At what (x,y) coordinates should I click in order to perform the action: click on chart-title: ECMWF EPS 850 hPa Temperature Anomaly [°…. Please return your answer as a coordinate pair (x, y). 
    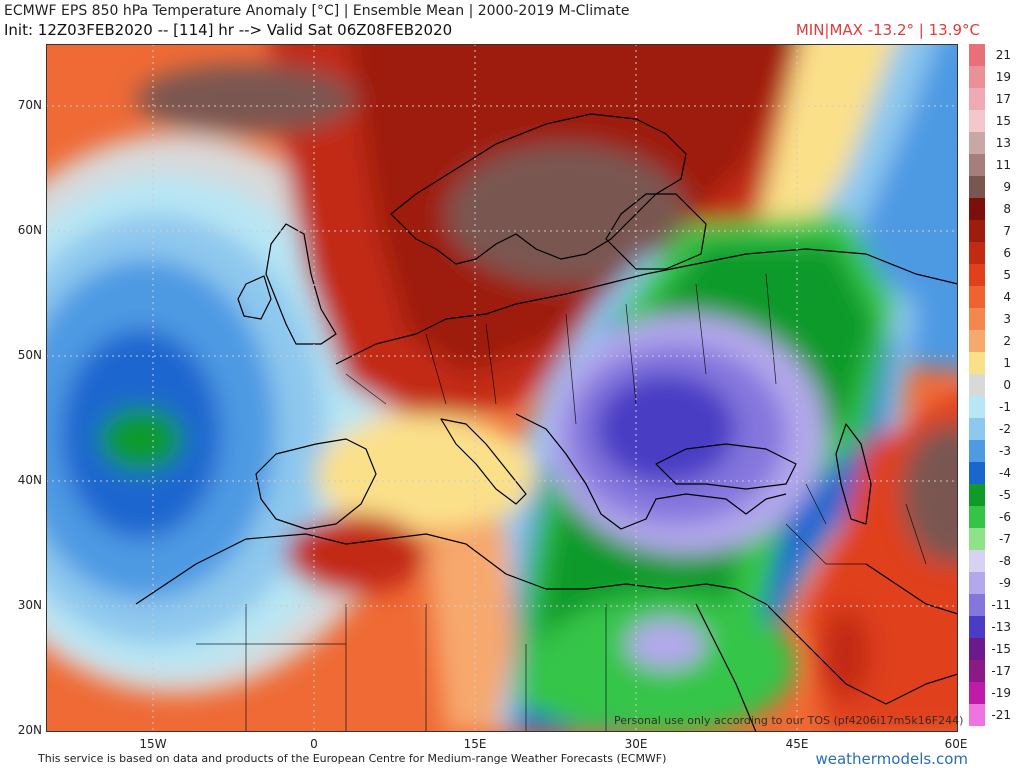
    Looking at the image, I should click on (317, 11).